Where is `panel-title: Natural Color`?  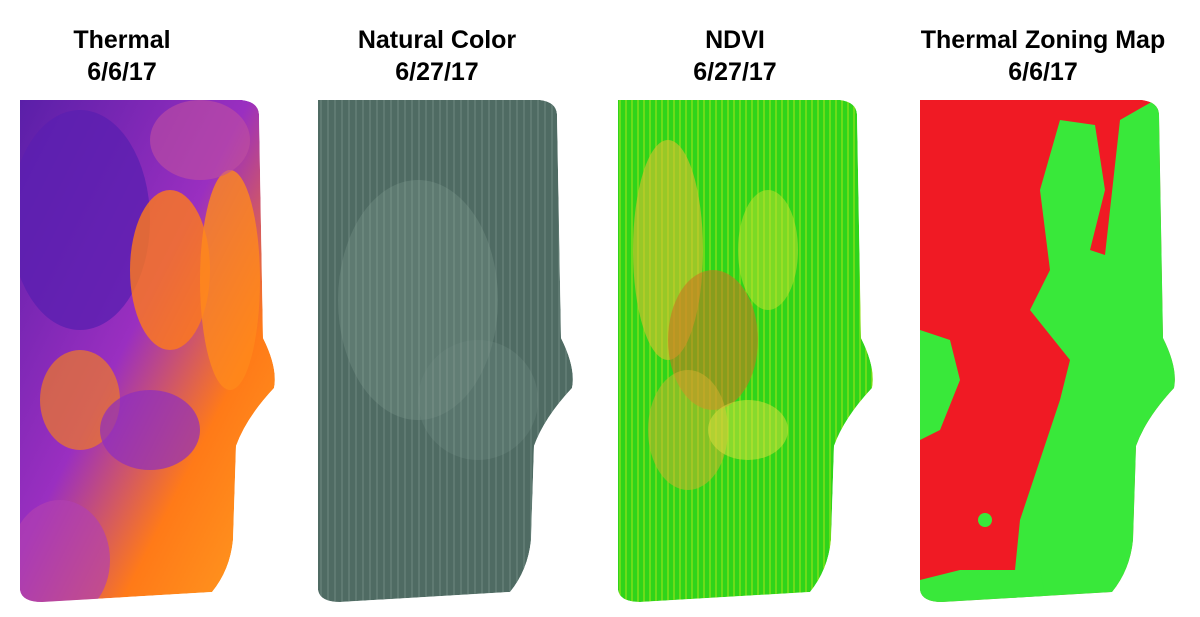 panel-title: Natural Color is located at coordinates (437, 40).